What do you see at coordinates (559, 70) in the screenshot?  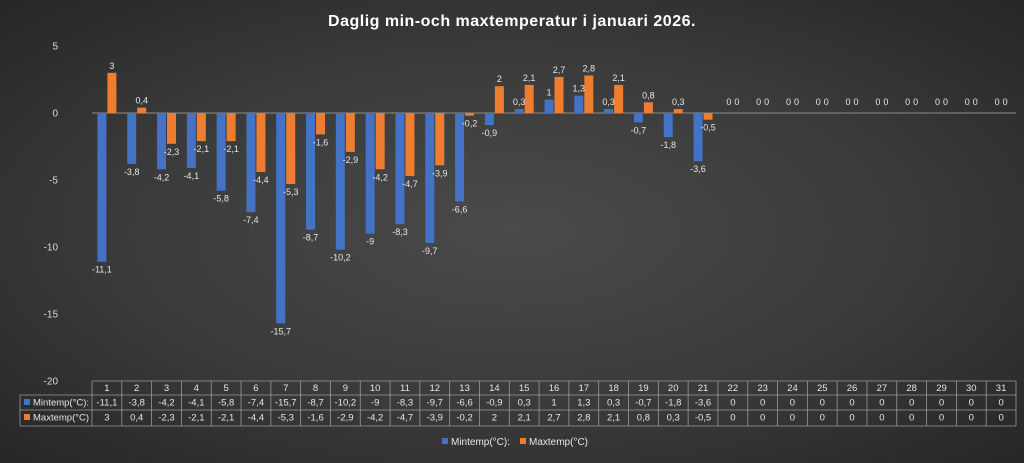 I see `max-data-label: 2,7` at bounding box center [559, 70].